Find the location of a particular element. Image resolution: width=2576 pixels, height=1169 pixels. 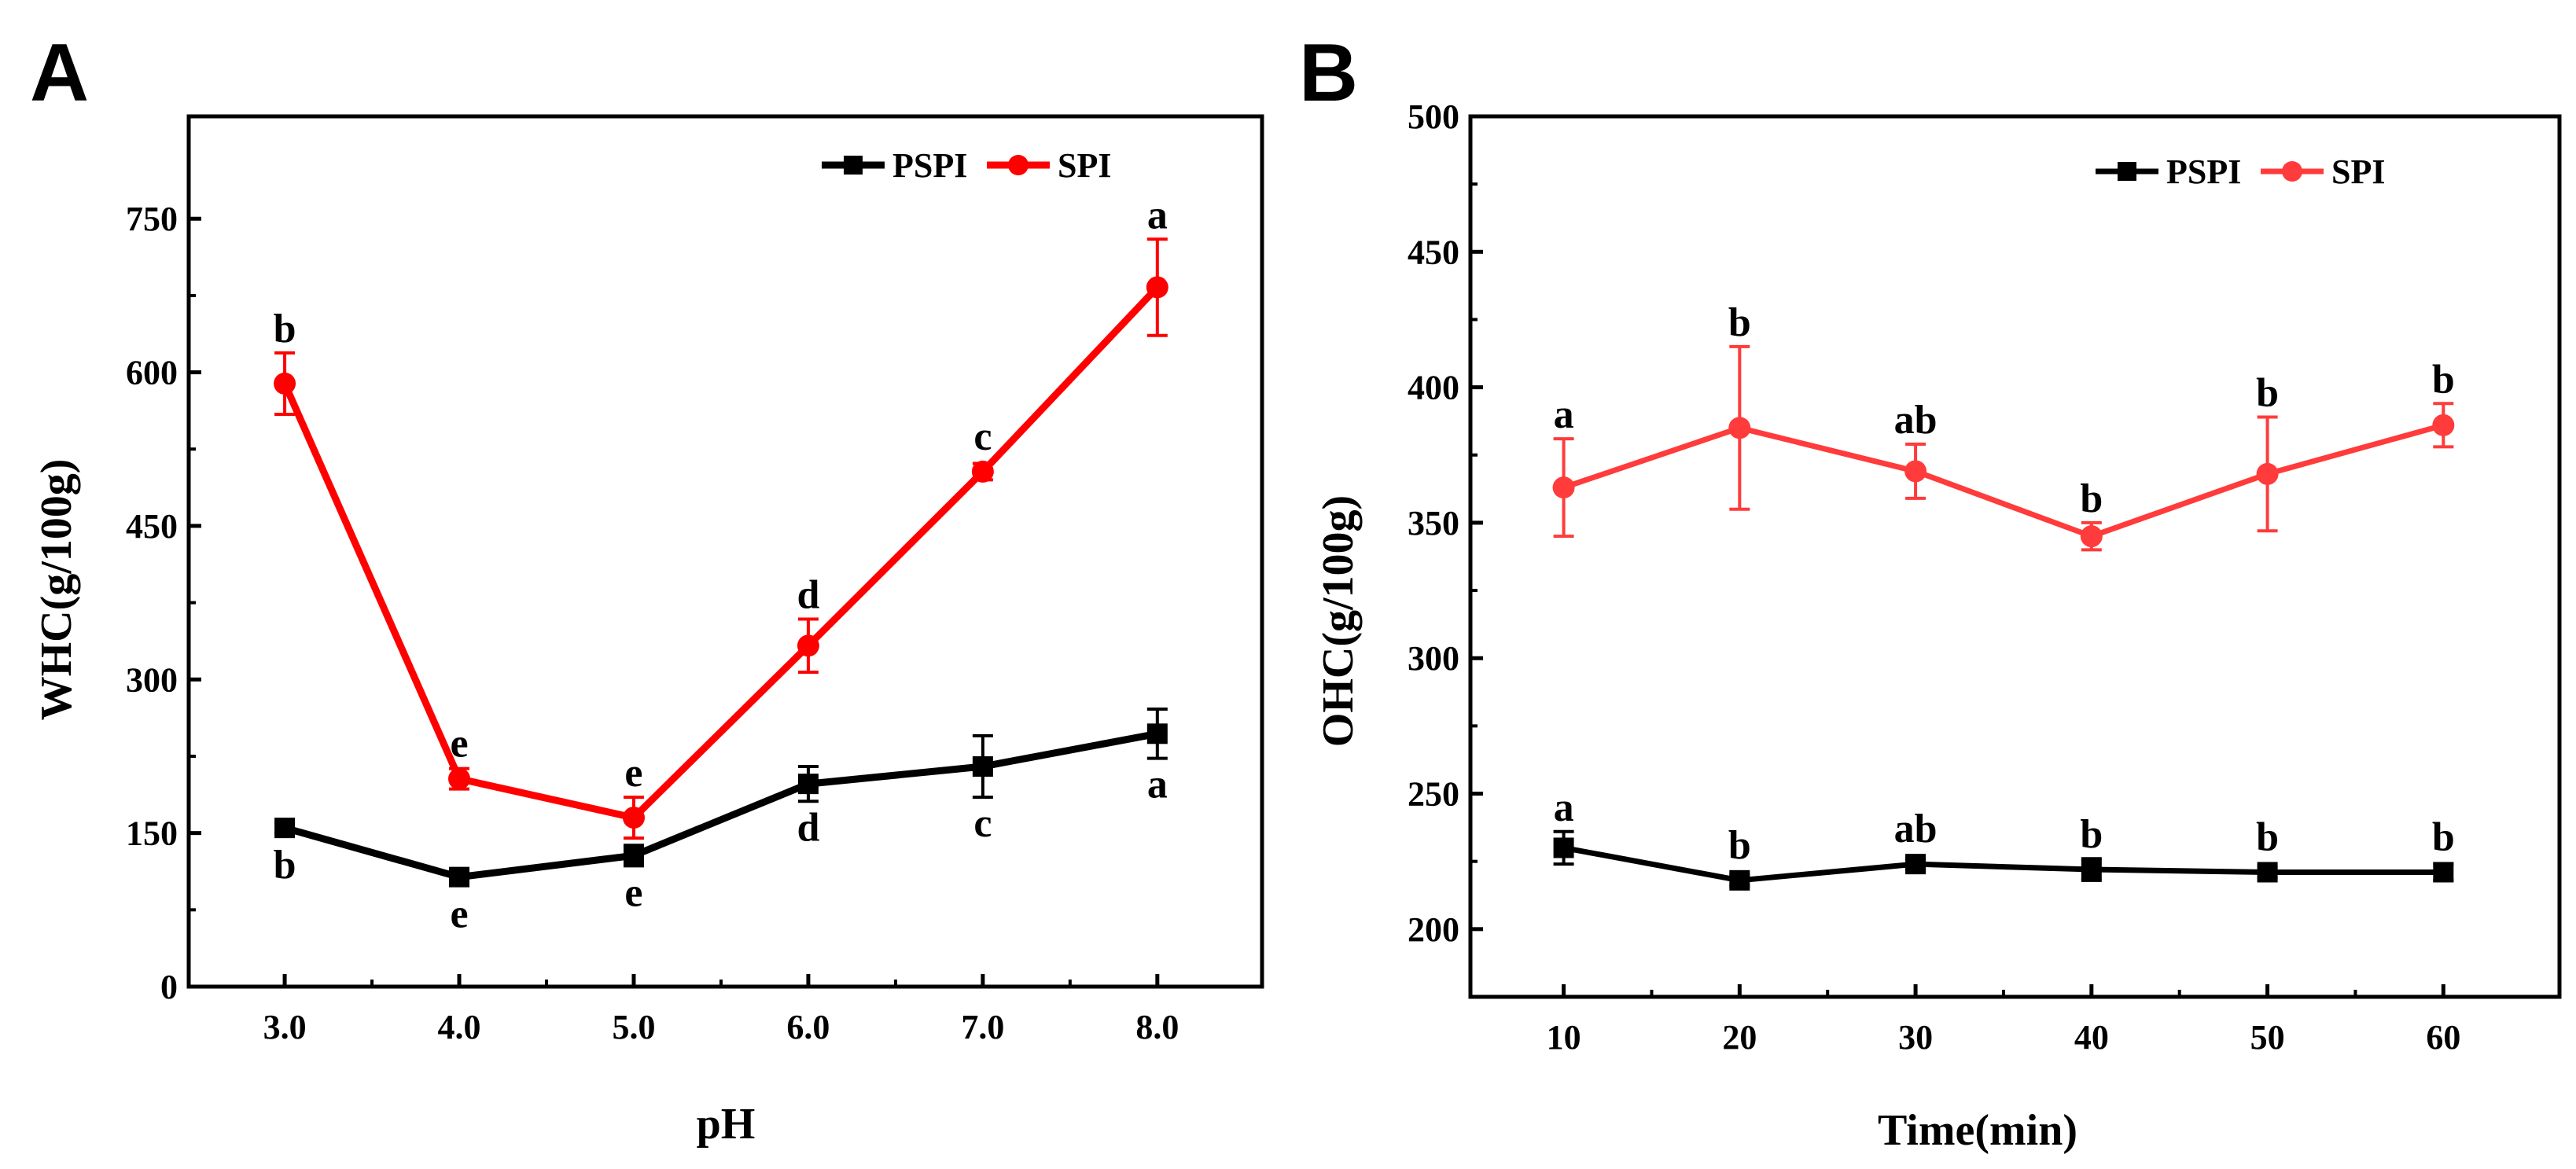

chart-b-spi-line is located at coordinates (2003, 481).